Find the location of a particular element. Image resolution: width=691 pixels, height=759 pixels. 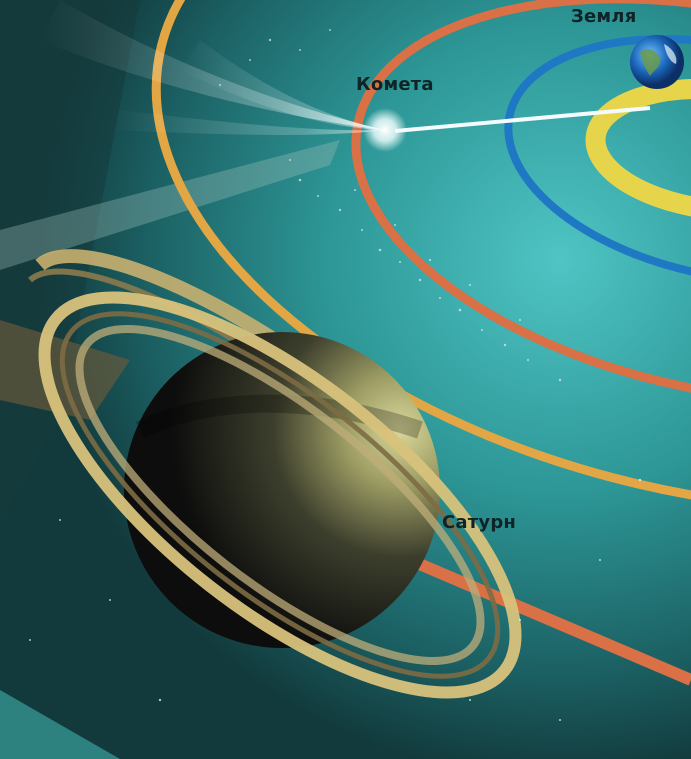

saturn-label: Сатурн is located at coordinates (479, 522).